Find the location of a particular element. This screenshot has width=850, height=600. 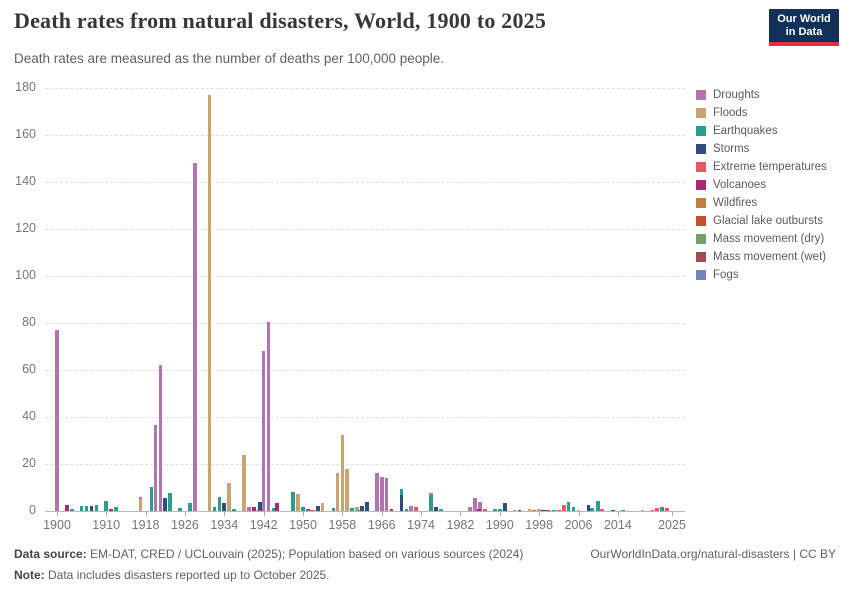

bar-floods-1993 is located at coordinates (514, 510).